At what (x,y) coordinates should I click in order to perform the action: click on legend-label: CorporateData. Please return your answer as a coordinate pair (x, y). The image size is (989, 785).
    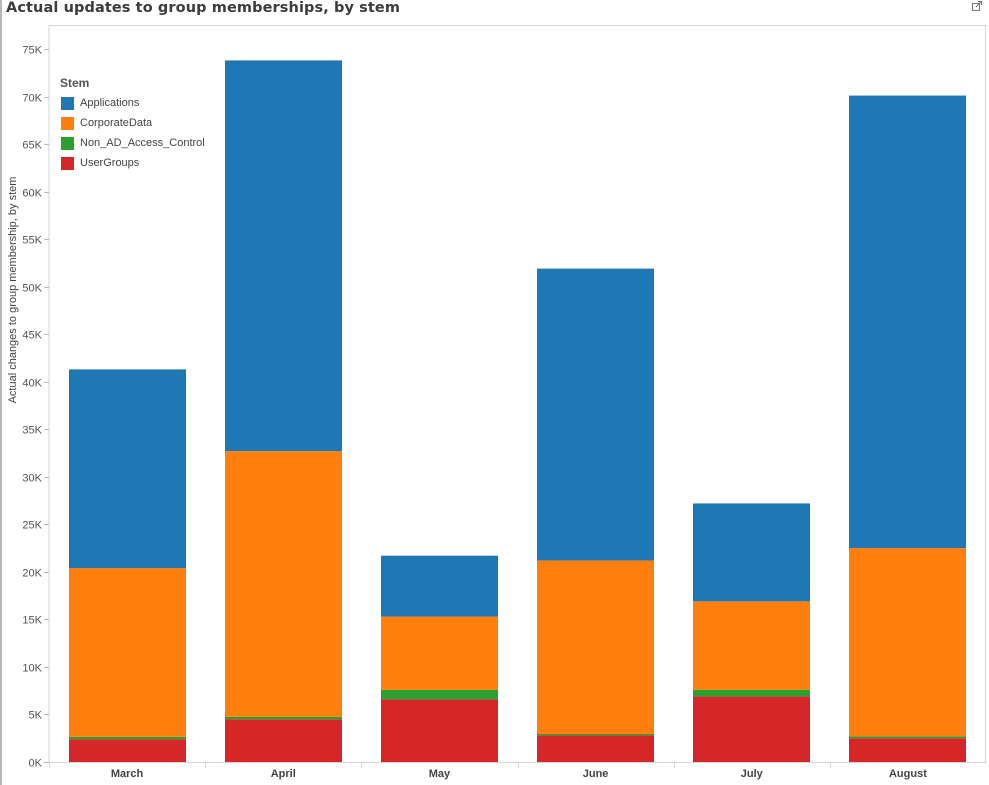
    Looking at the image, I should click on (116, 123).